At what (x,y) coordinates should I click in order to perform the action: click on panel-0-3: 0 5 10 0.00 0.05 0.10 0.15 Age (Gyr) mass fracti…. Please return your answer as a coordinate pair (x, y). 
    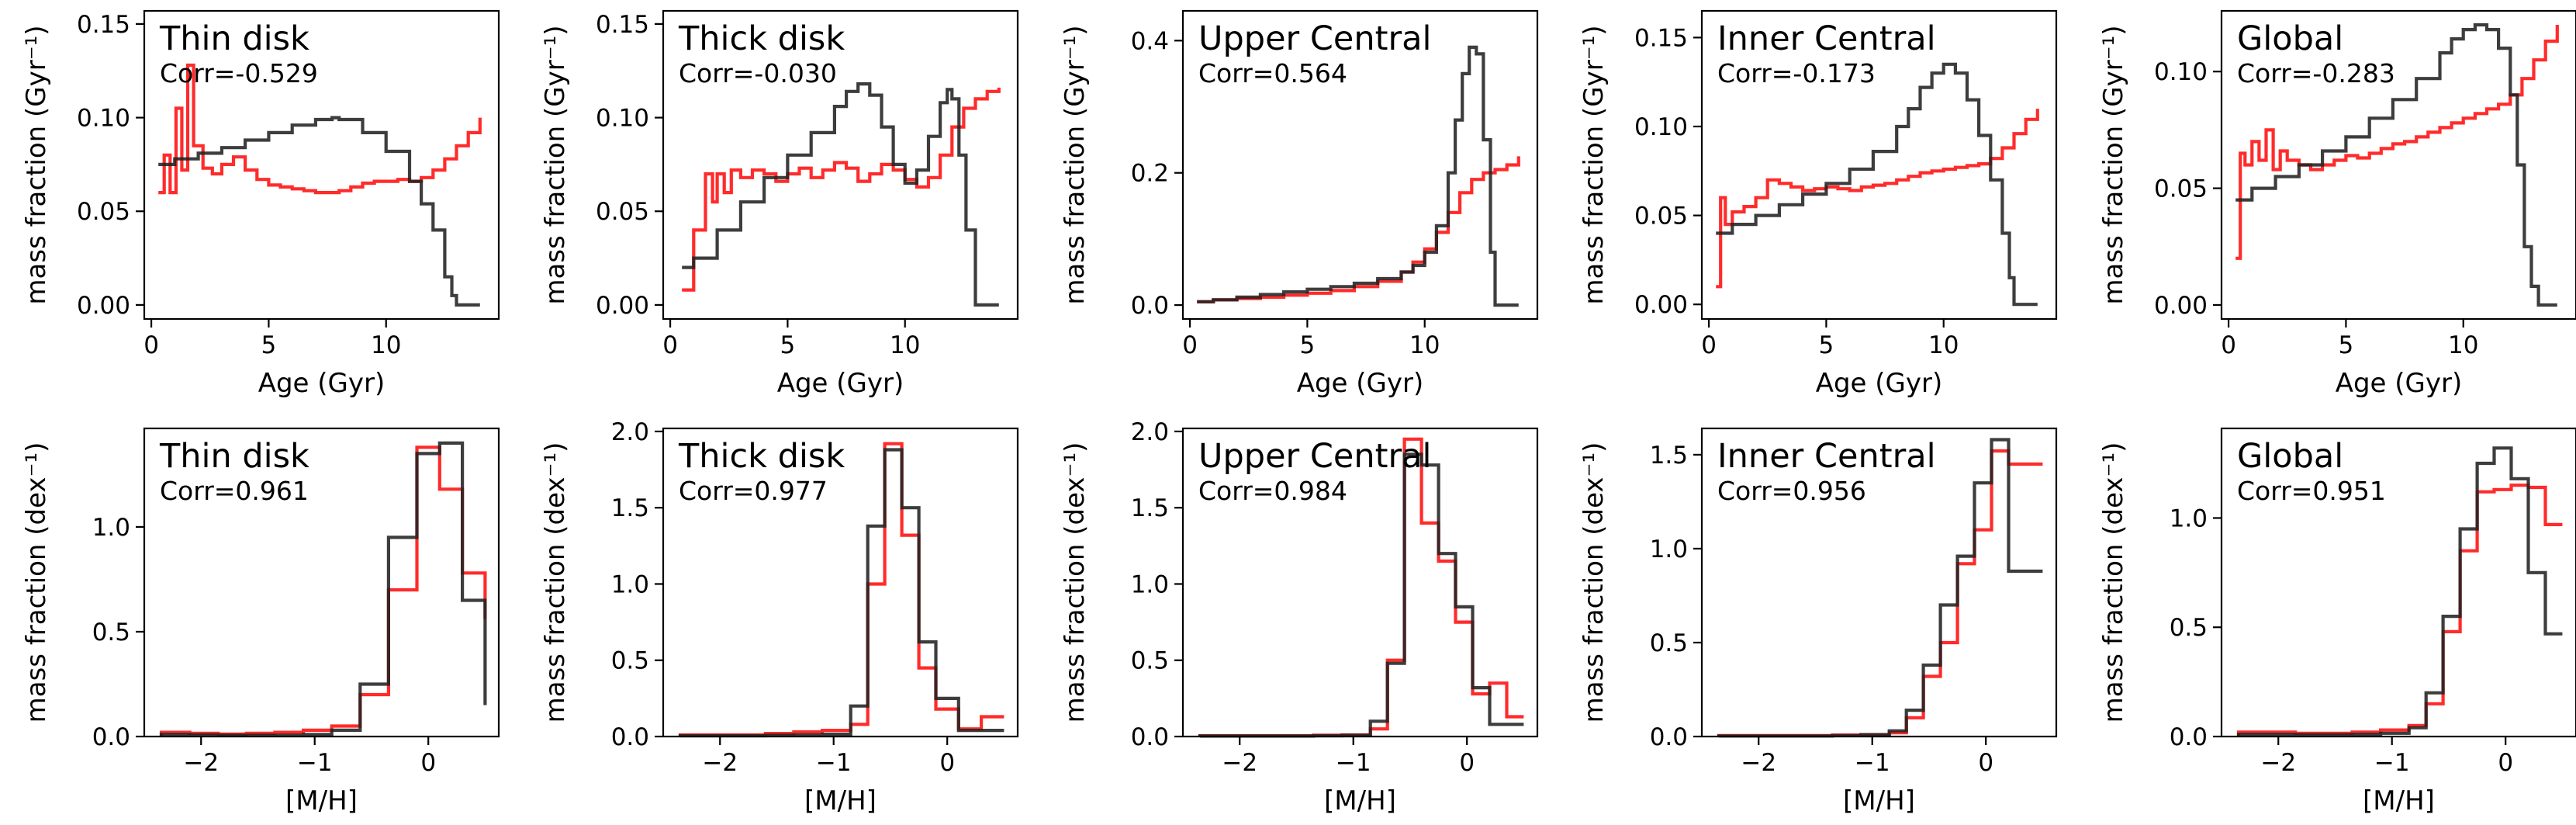
    Looking at the image, I should click on (1818, 204).